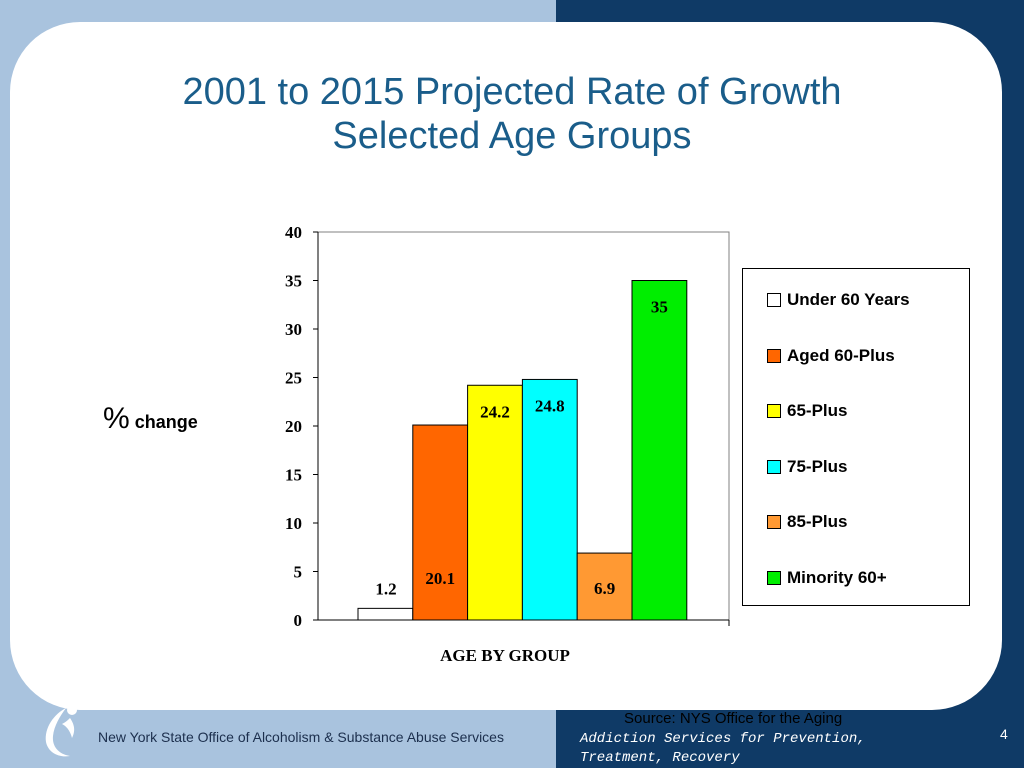 This screenshot has width=1024, height=768. I want to click on legend-label: 85-Plus, so click(817, 521).